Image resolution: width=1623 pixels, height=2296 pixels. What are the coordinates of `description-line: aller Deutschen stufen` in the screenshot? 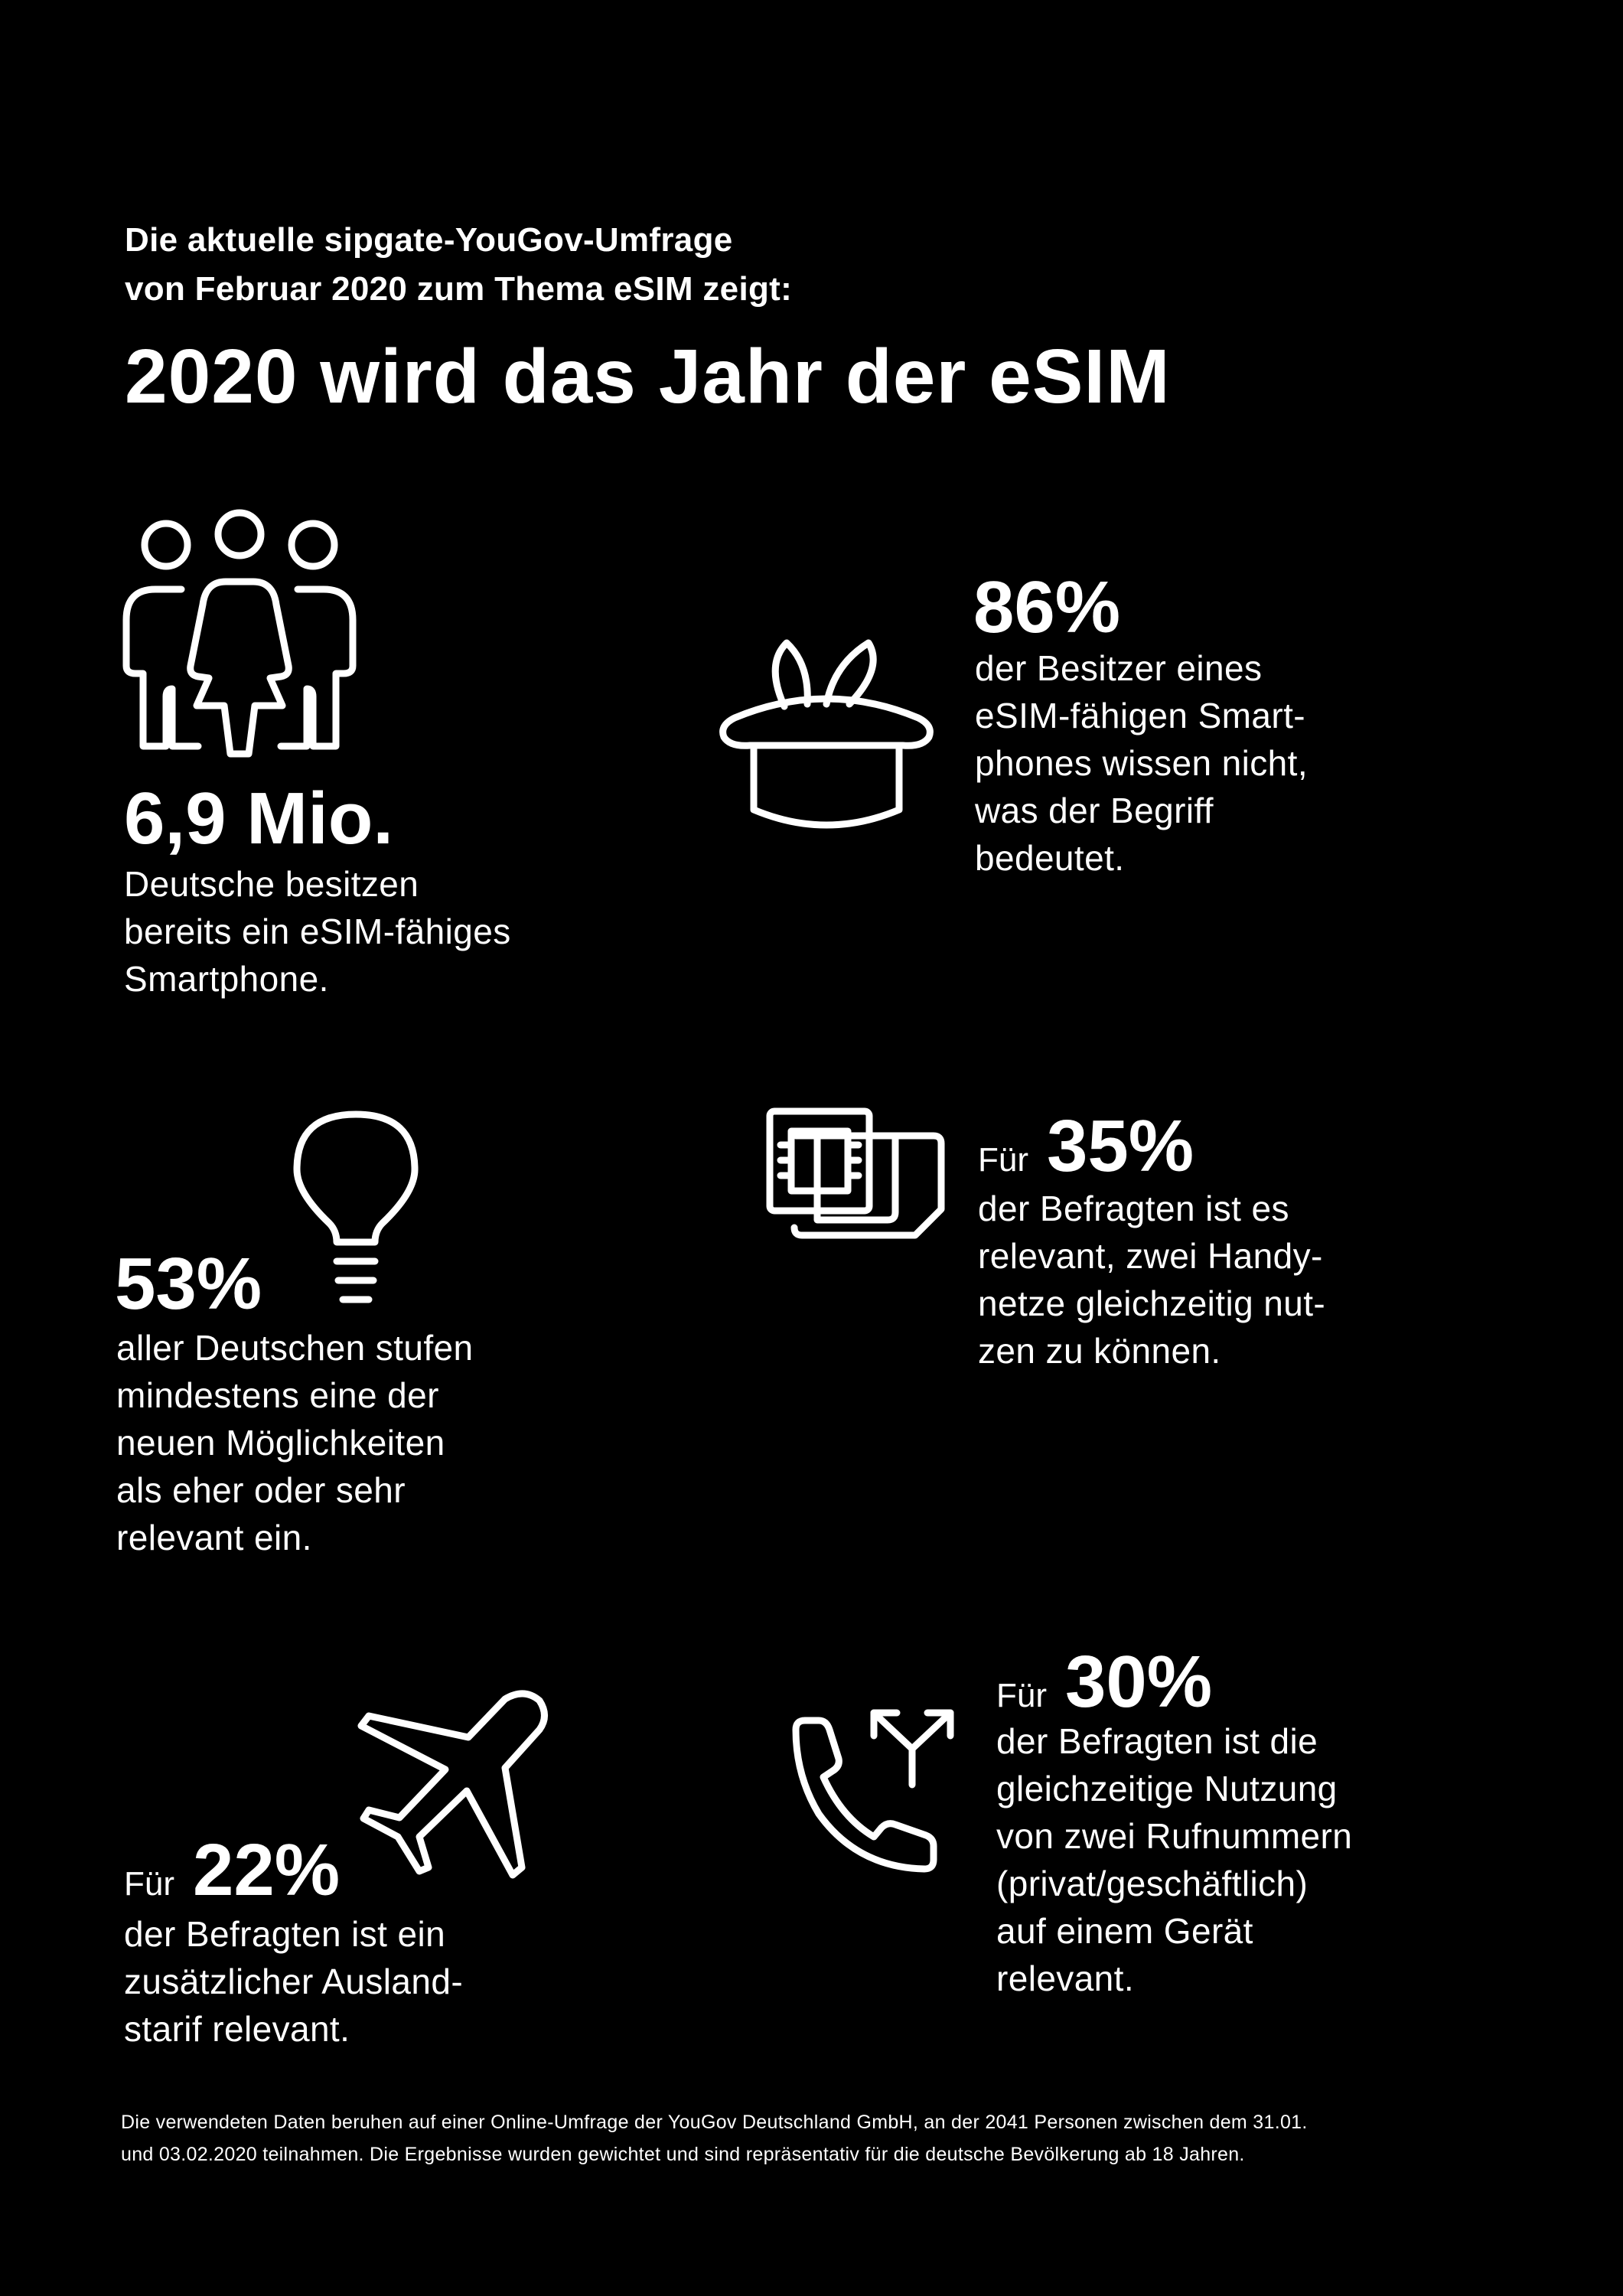 It's located at (295, 1348).